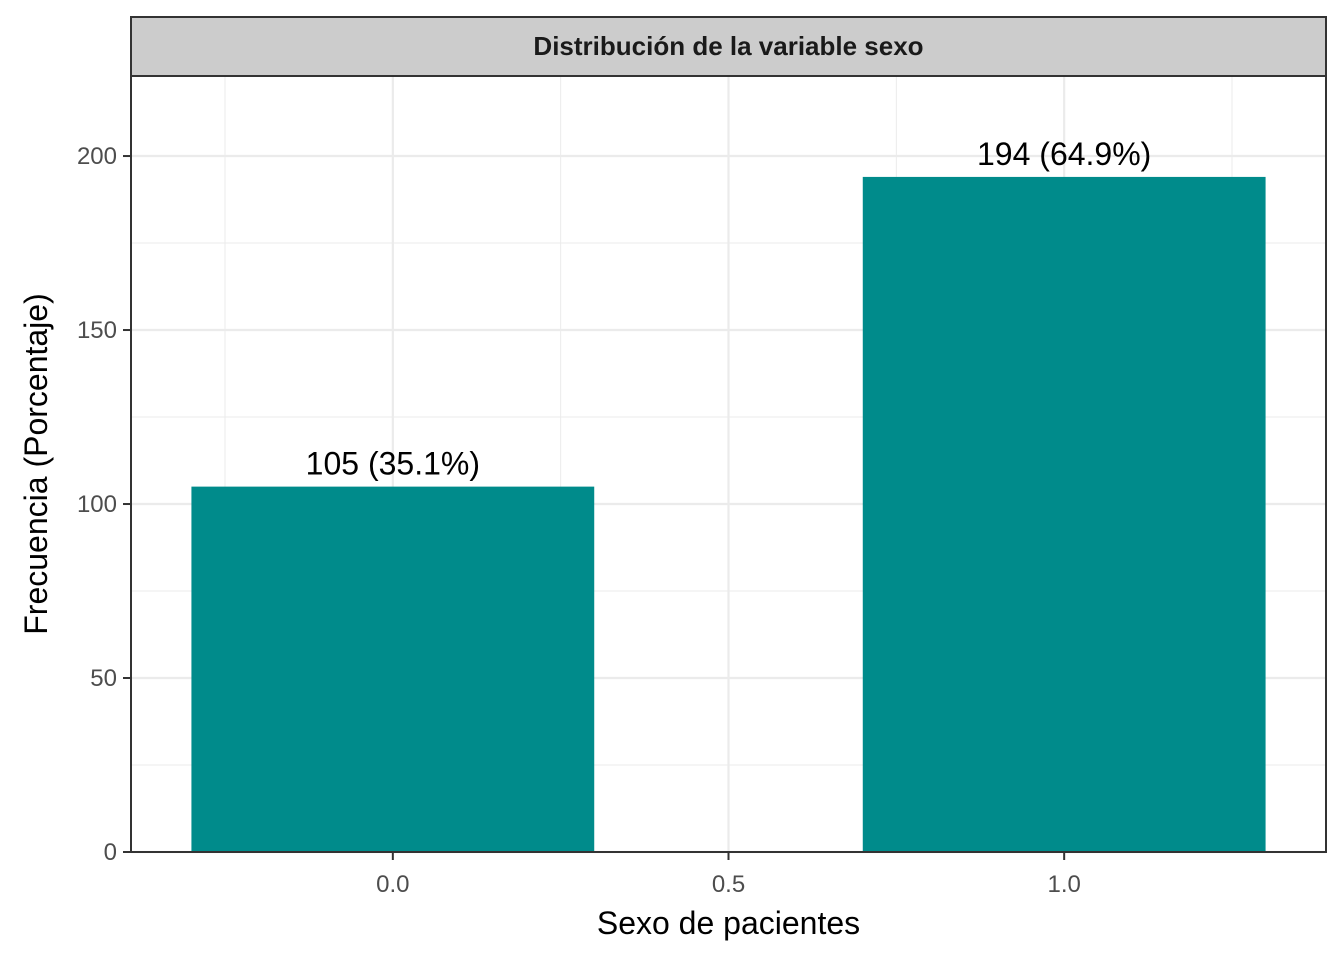 Image resolution: width=1344 pixels, height=960 pixels. What do you see at coordinates (97, 156) in the screenshot?
I see `y-tick-label: 200` at bounding box center [97, 156].